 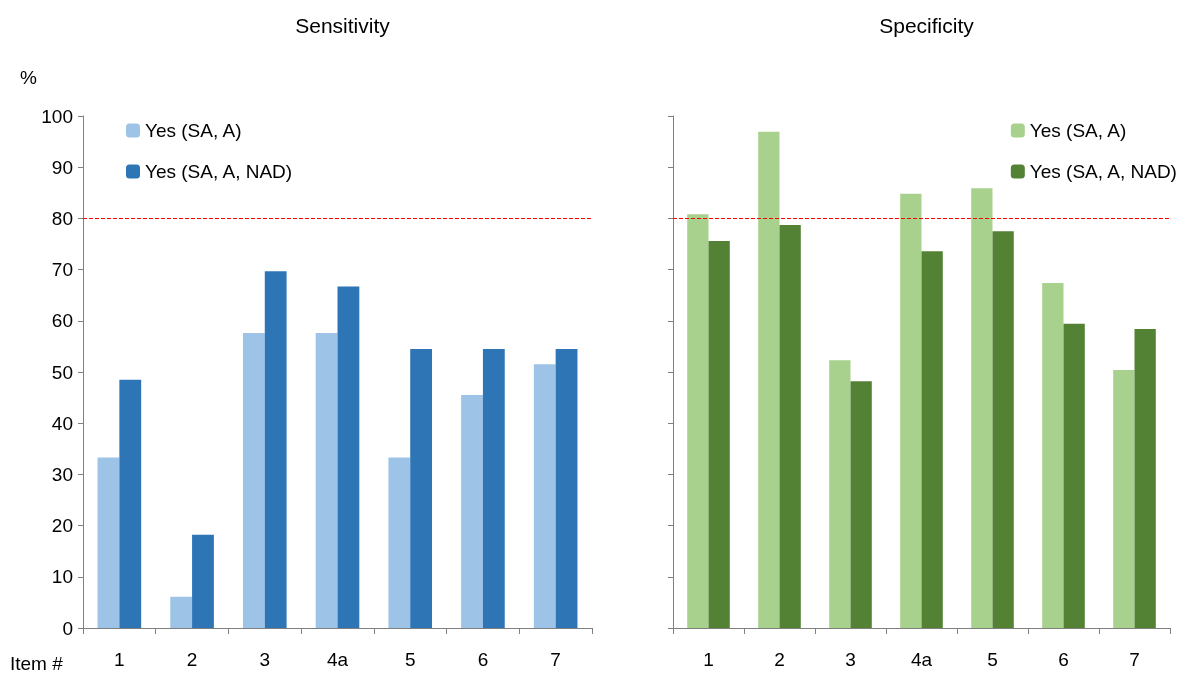 I want to click on y-tick-label: 60, so click(x=62, y=321).